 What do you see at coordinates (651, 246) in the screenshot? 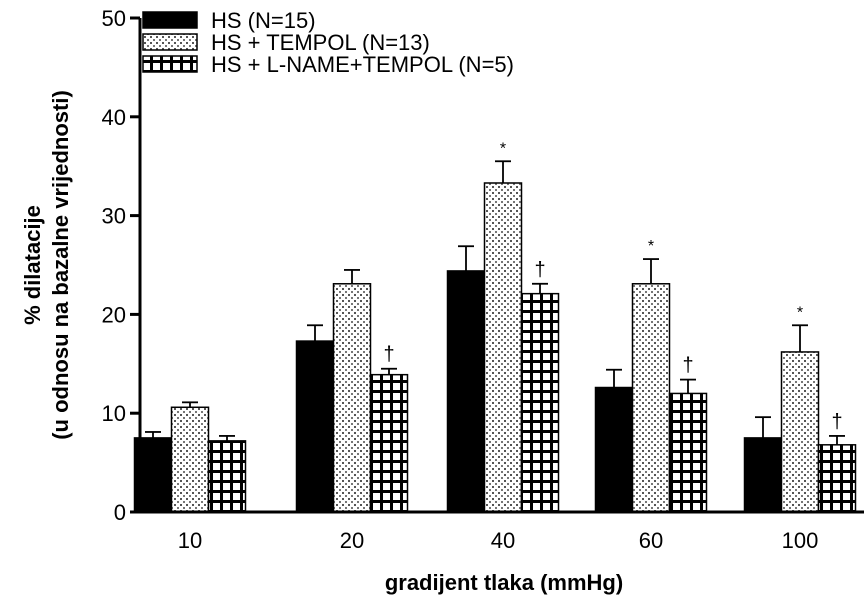
I see `significance-marker-series-2-category-60: *` at bounding box center [651, 246].